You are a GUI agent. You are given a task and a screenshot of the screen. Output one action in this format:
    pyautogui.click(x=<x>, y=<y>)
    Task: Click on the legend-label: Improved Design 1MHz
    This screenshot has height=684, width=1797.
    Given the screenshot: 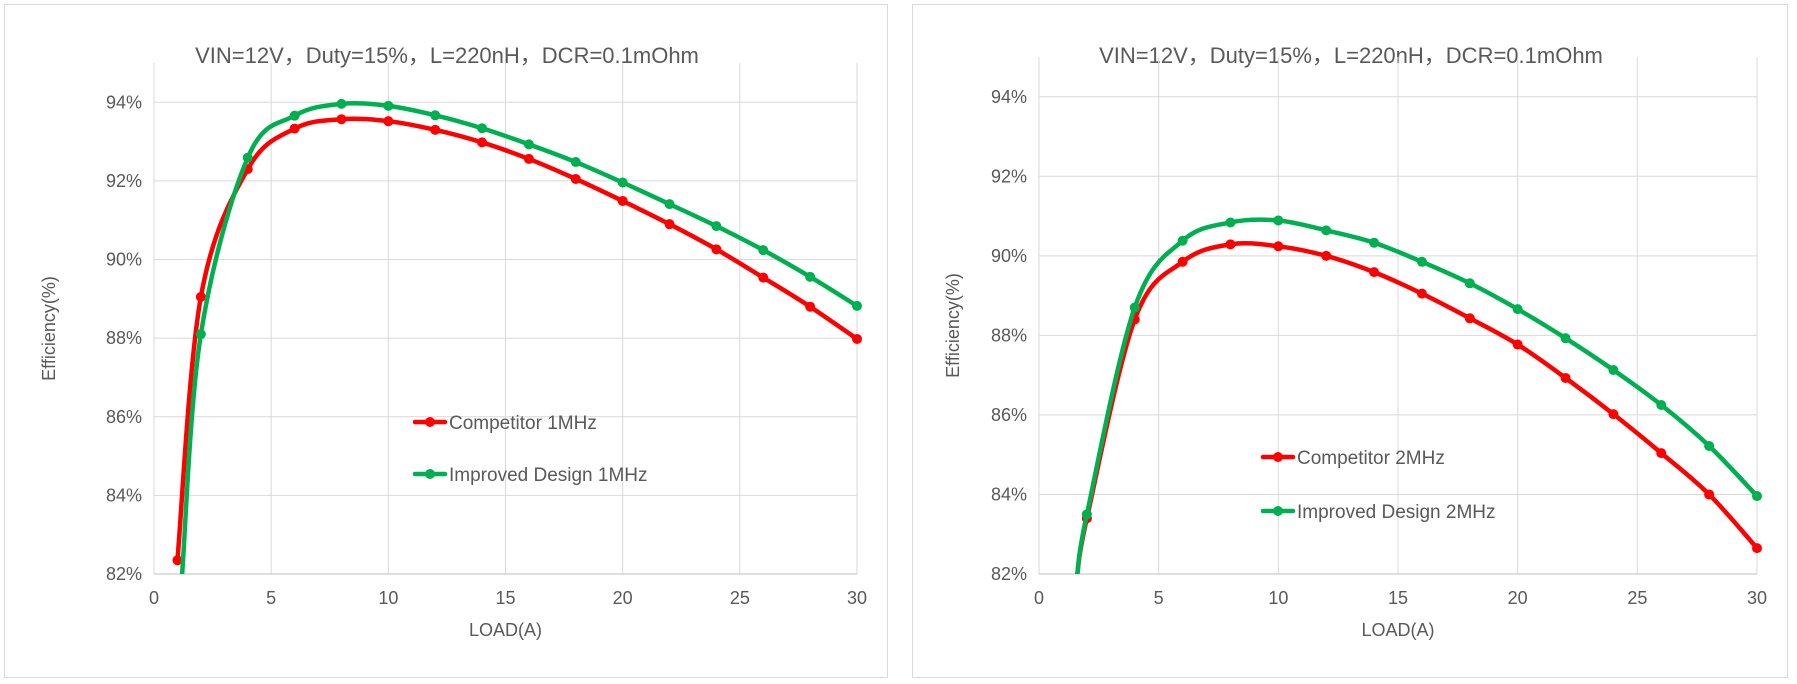 What is the action you would take?
    pyautogui.click(x=548, y=475)
    